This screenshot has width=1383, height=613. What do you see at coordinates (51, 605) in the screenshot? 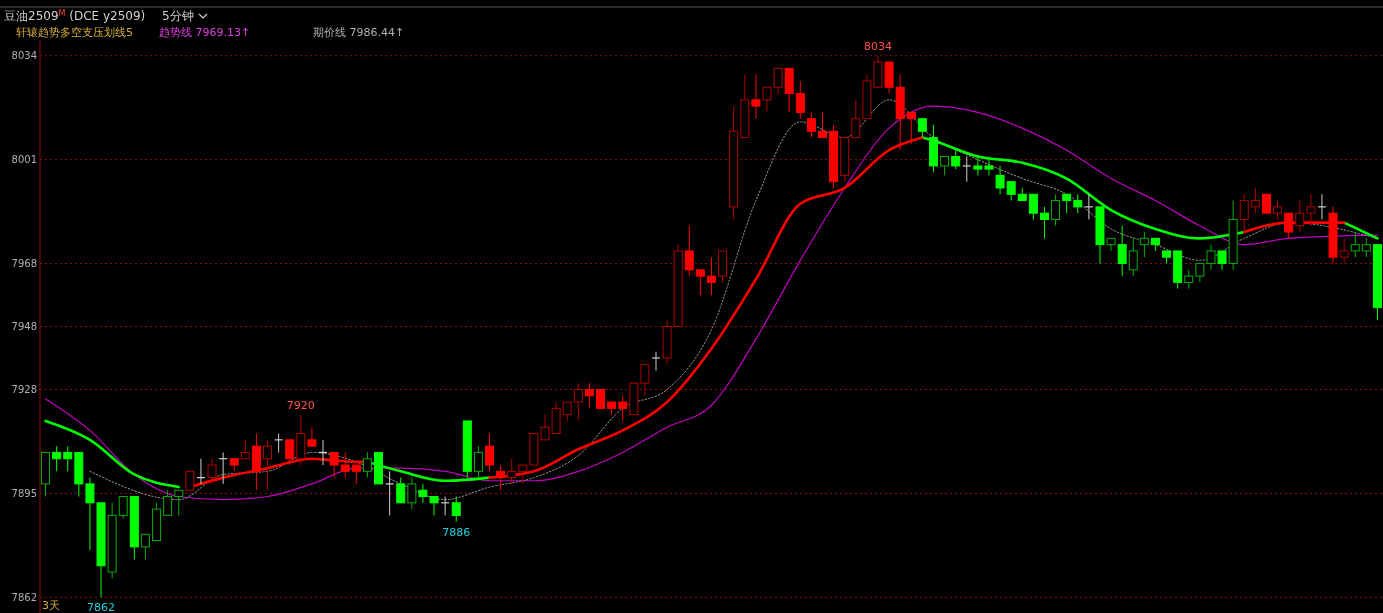
I see `annotation: 3天` at bounding box center [51, 605].